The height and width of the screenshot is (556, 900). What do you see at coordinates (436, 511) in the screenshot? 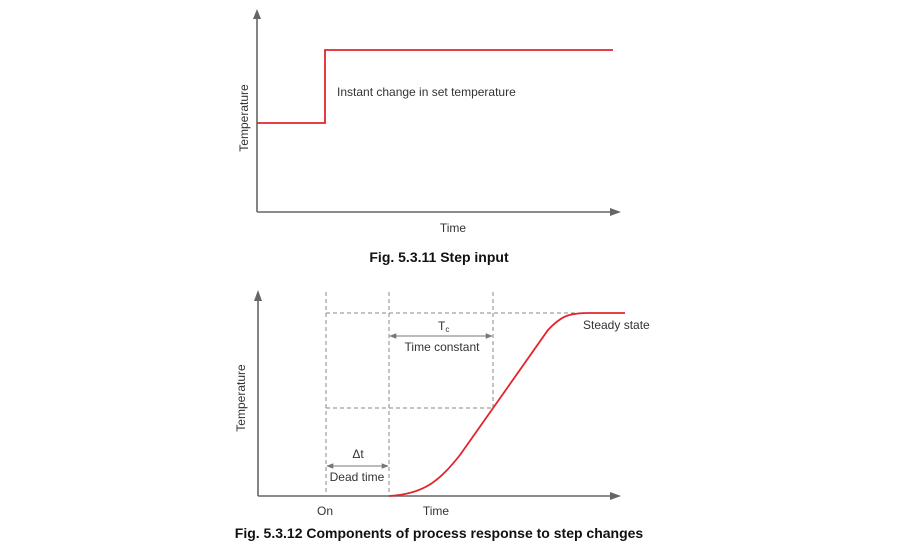
I see `fig2-x-axis-label: Time` at bounding box center [436, 511].